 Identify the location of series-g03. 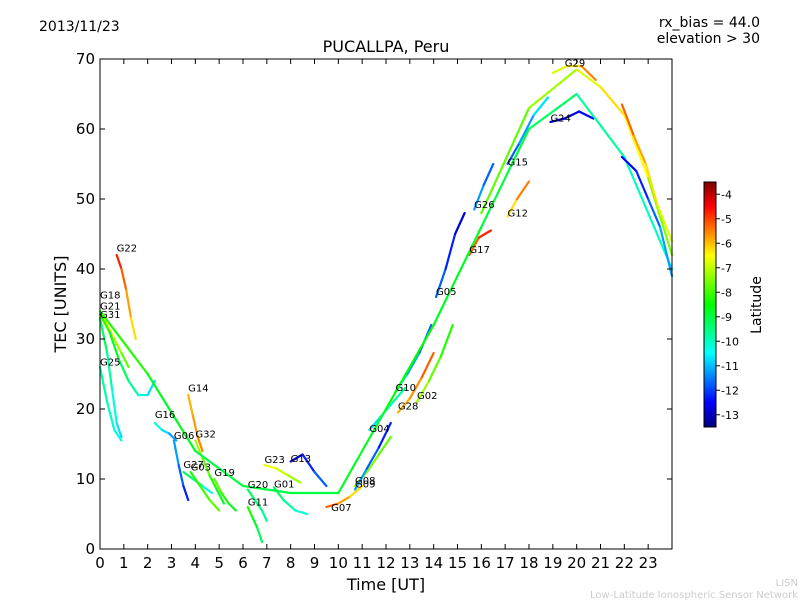
(205, 491).